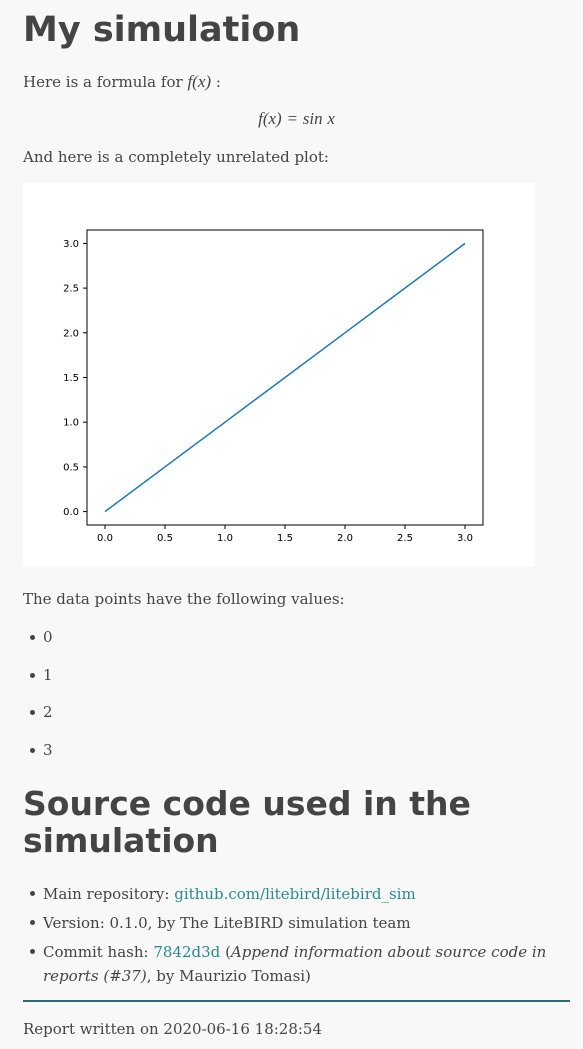 This screenshot has height=1049, width=583. I want to click on commit-author: , by Maurizio Tomasi), so click(228, 976).